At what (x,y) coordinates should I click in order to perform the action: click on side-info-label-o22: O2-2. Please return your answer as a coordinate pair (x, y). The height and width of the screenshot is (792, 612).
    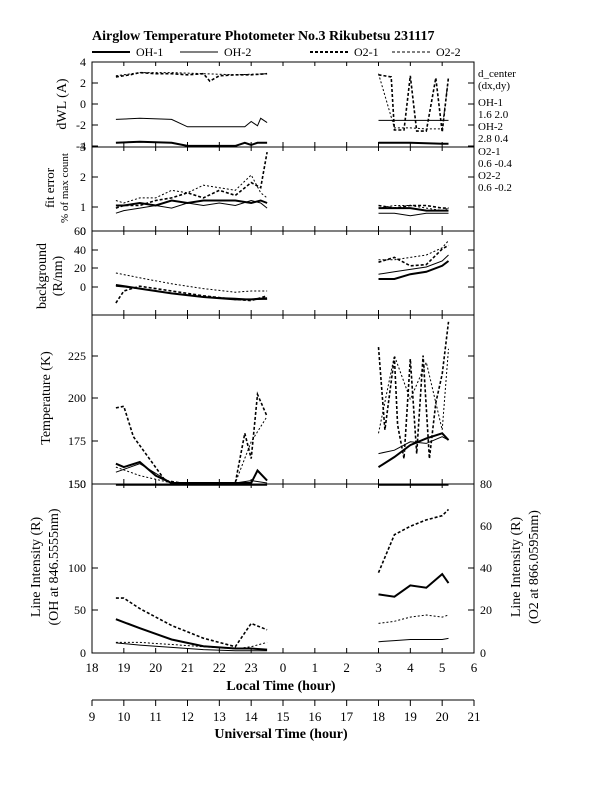
    Looking at the image, I should click on (489, 176).